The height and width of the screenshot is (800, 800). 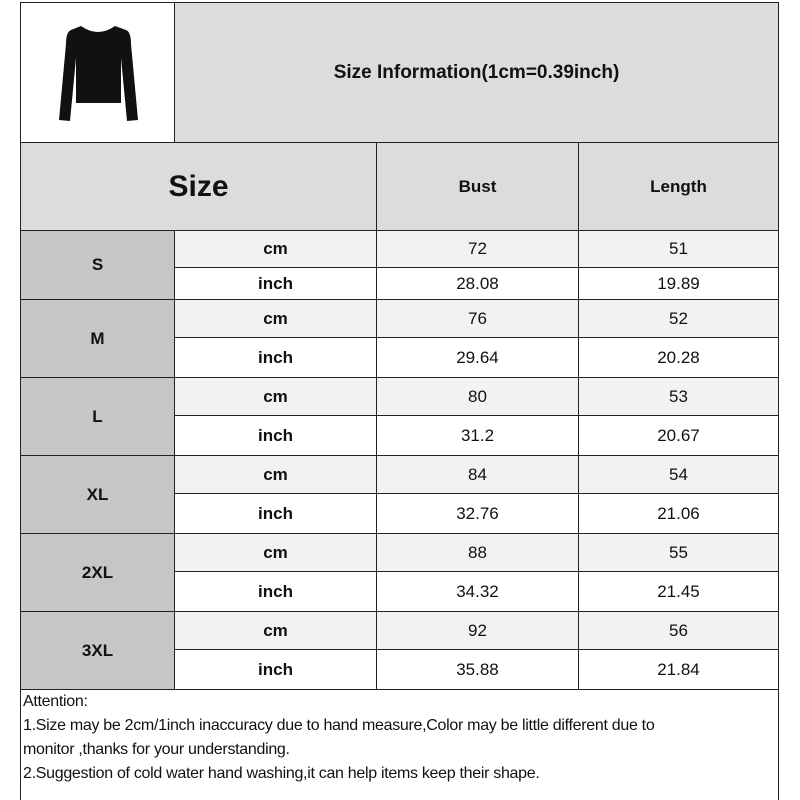 I want to click on length-header: Length, so click(x=679, y=187).